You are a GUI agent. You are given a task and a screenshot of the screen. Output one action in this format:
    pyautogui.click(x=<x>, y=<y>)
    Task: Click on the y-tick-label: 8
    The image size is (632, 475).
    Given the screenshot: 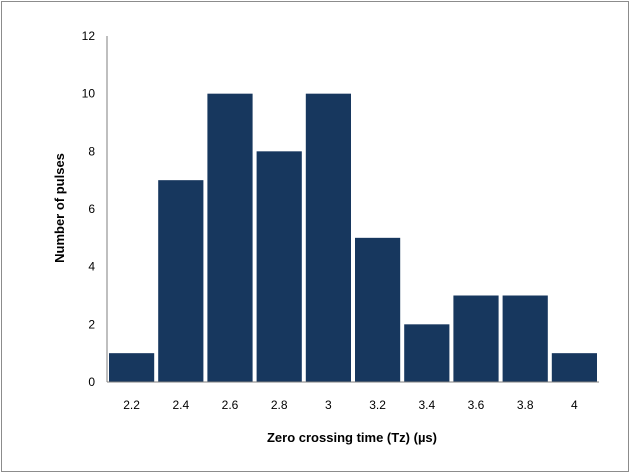 What is the action you would take?
    pyautogui.click(x=91, y=151)
    